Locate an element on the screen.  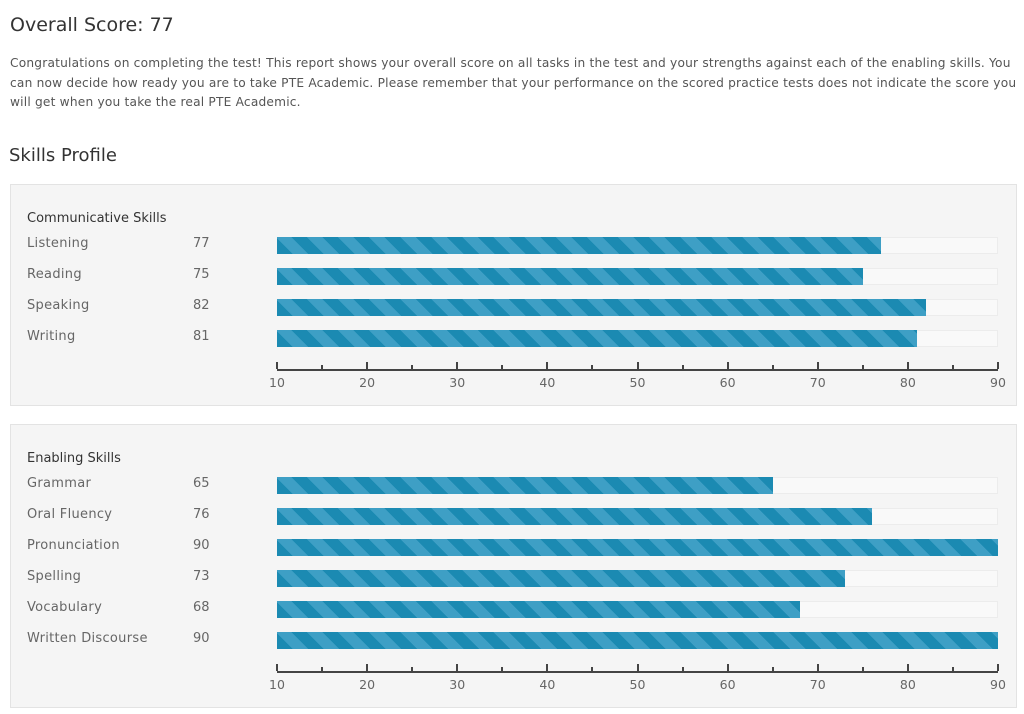
skill-label: Grammar is located at coordinates (59, 483).